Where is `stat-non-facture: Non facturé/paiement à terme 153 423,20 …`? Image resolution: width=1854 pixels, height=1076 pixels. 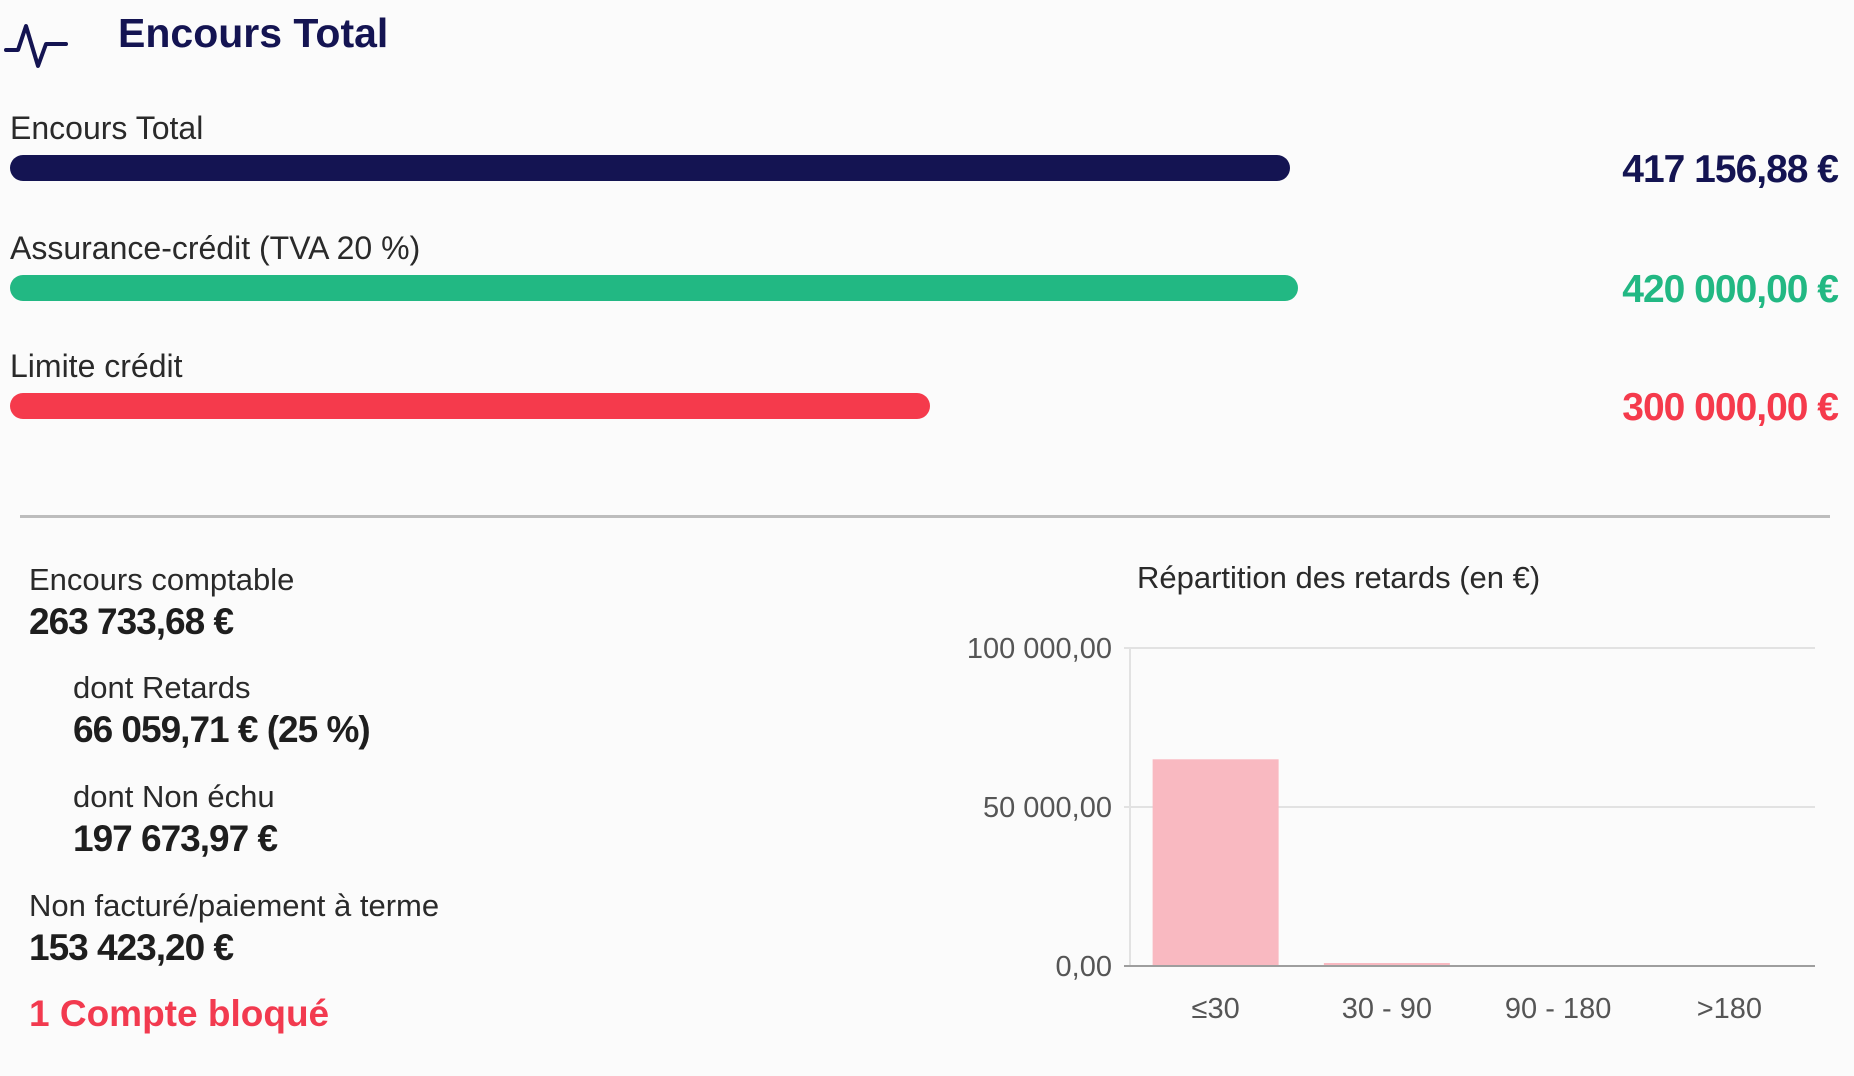 stat-non-facture: Non facturé/paiement à terme 153 423,20 … is located at coordinates (234, 928).